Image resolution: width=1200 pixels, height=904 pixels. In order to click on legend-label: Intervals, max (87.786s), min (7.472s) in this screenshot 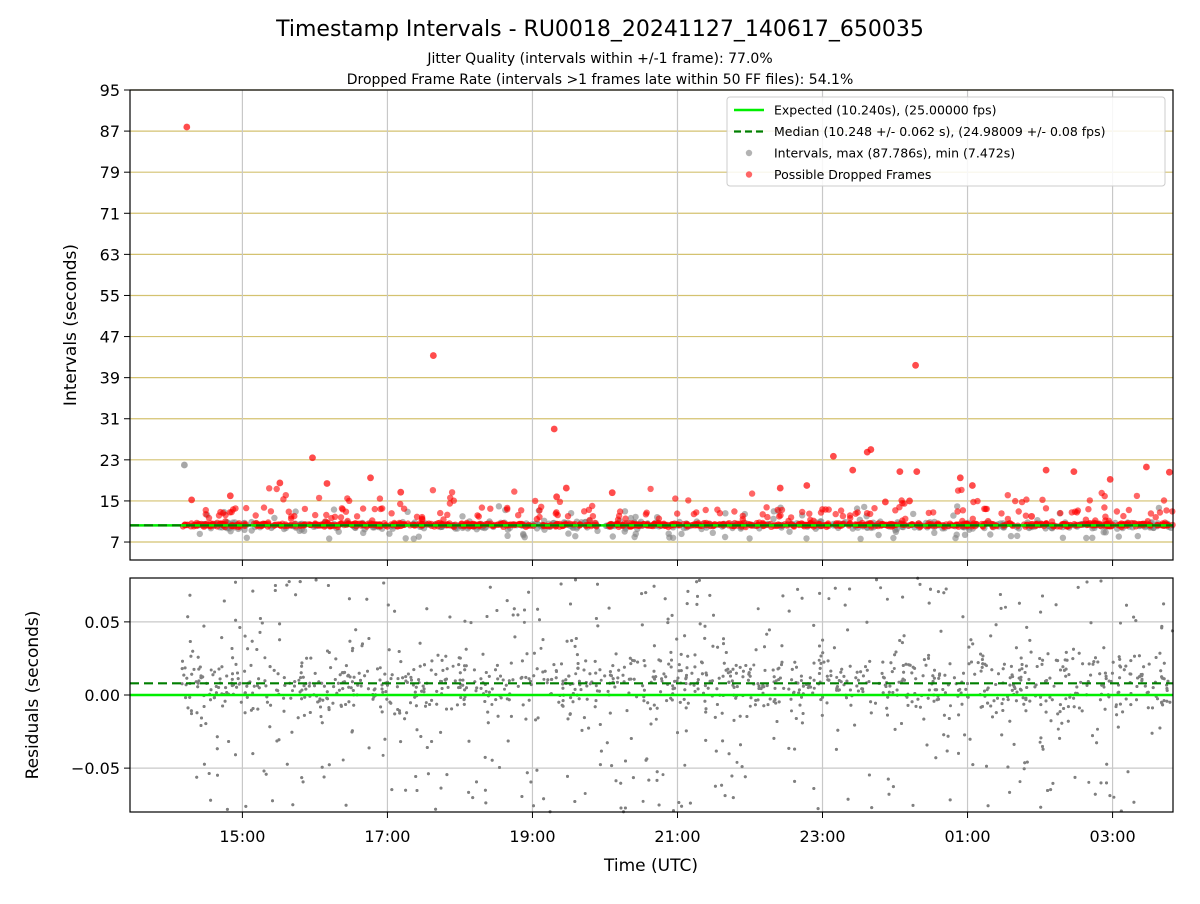, I will do `click(894, 153)`.